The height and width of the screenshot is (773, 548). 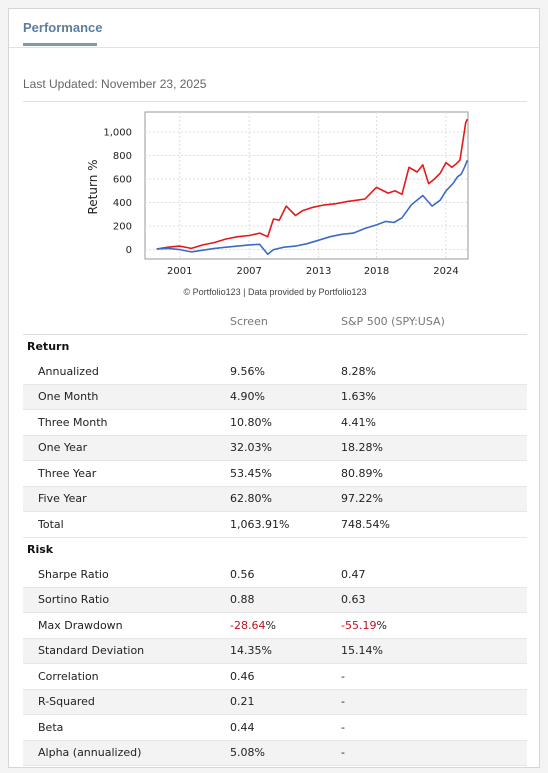 I want to click on x-tick-label: 2024, so click(x=445, y=271).